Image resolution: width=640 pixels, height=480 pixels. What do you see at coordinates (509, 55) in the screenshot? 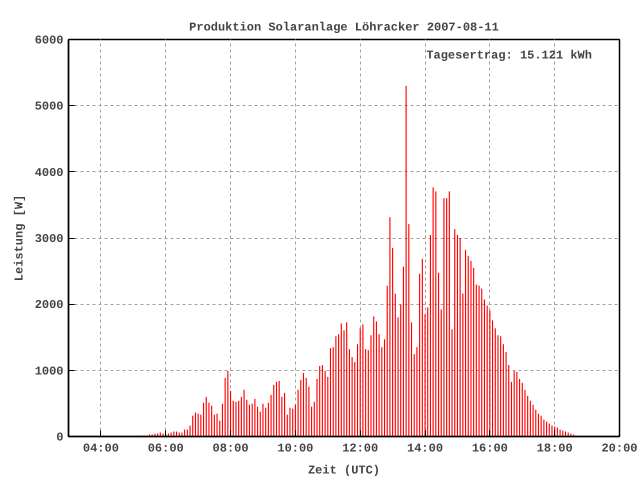
I see `annotation: Tagesertrag: 15.121 kWh` at bounding box center [509, 55].